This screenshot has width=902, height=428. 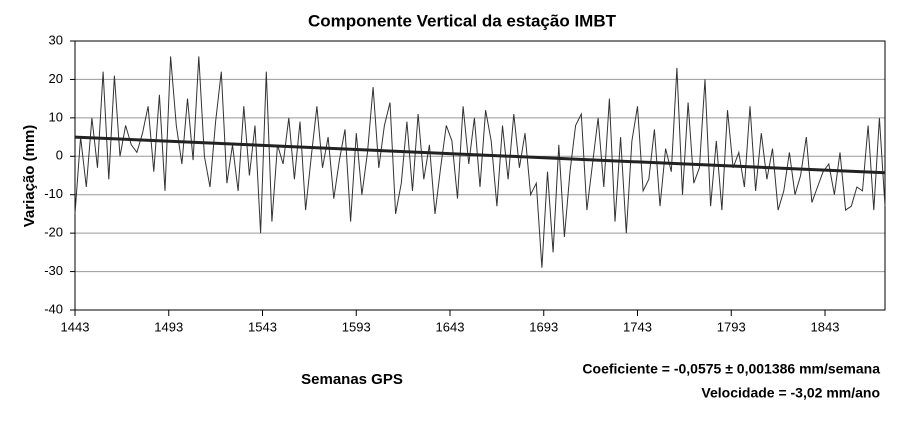 I want to click on y-tick-label: -40, so click(x=53, y=308).